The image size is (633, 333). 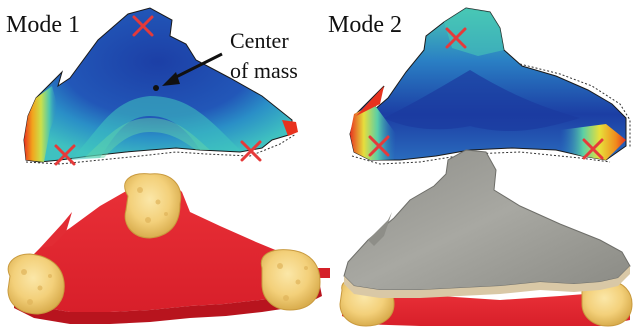 I want to click on mode1-title: Mode 1, so click(x=43, y=25).